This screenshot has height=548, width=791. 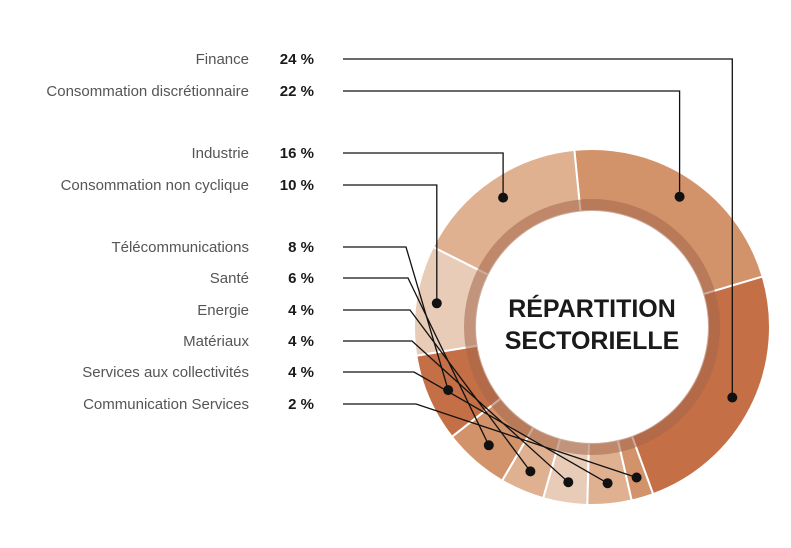 What do you see at coordinates (301, 310) in the screenshot?
I see `value-label-6: 4 %` at bounding box center [301, 310].